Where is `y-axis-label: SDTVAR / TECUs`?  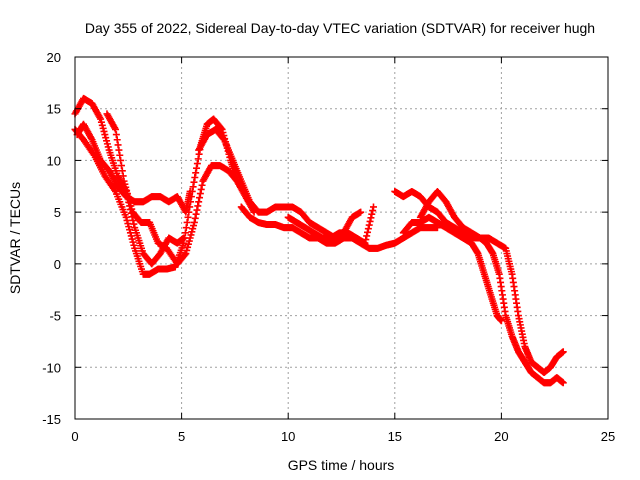
y-axis-label: SDTVAR / TECUs is located at coordinates (15, 238).